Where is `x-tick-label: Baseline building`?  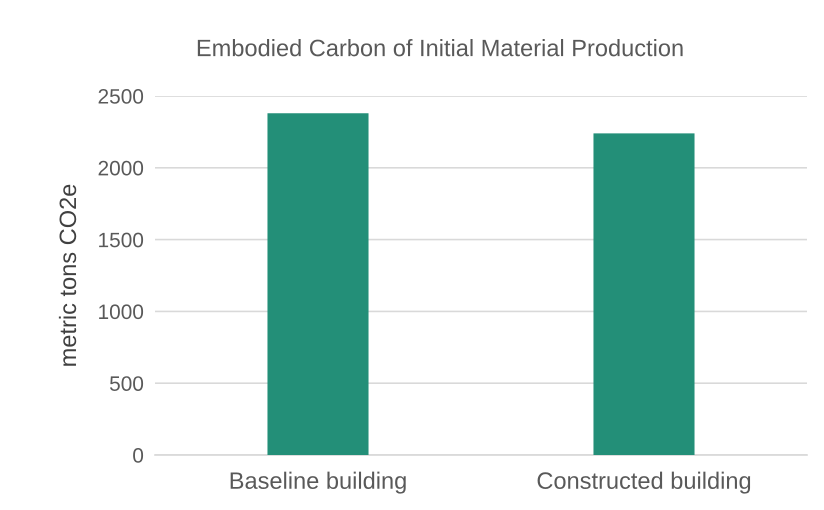 x-tick-label: Baseline building is located at coordinates (318, 483).